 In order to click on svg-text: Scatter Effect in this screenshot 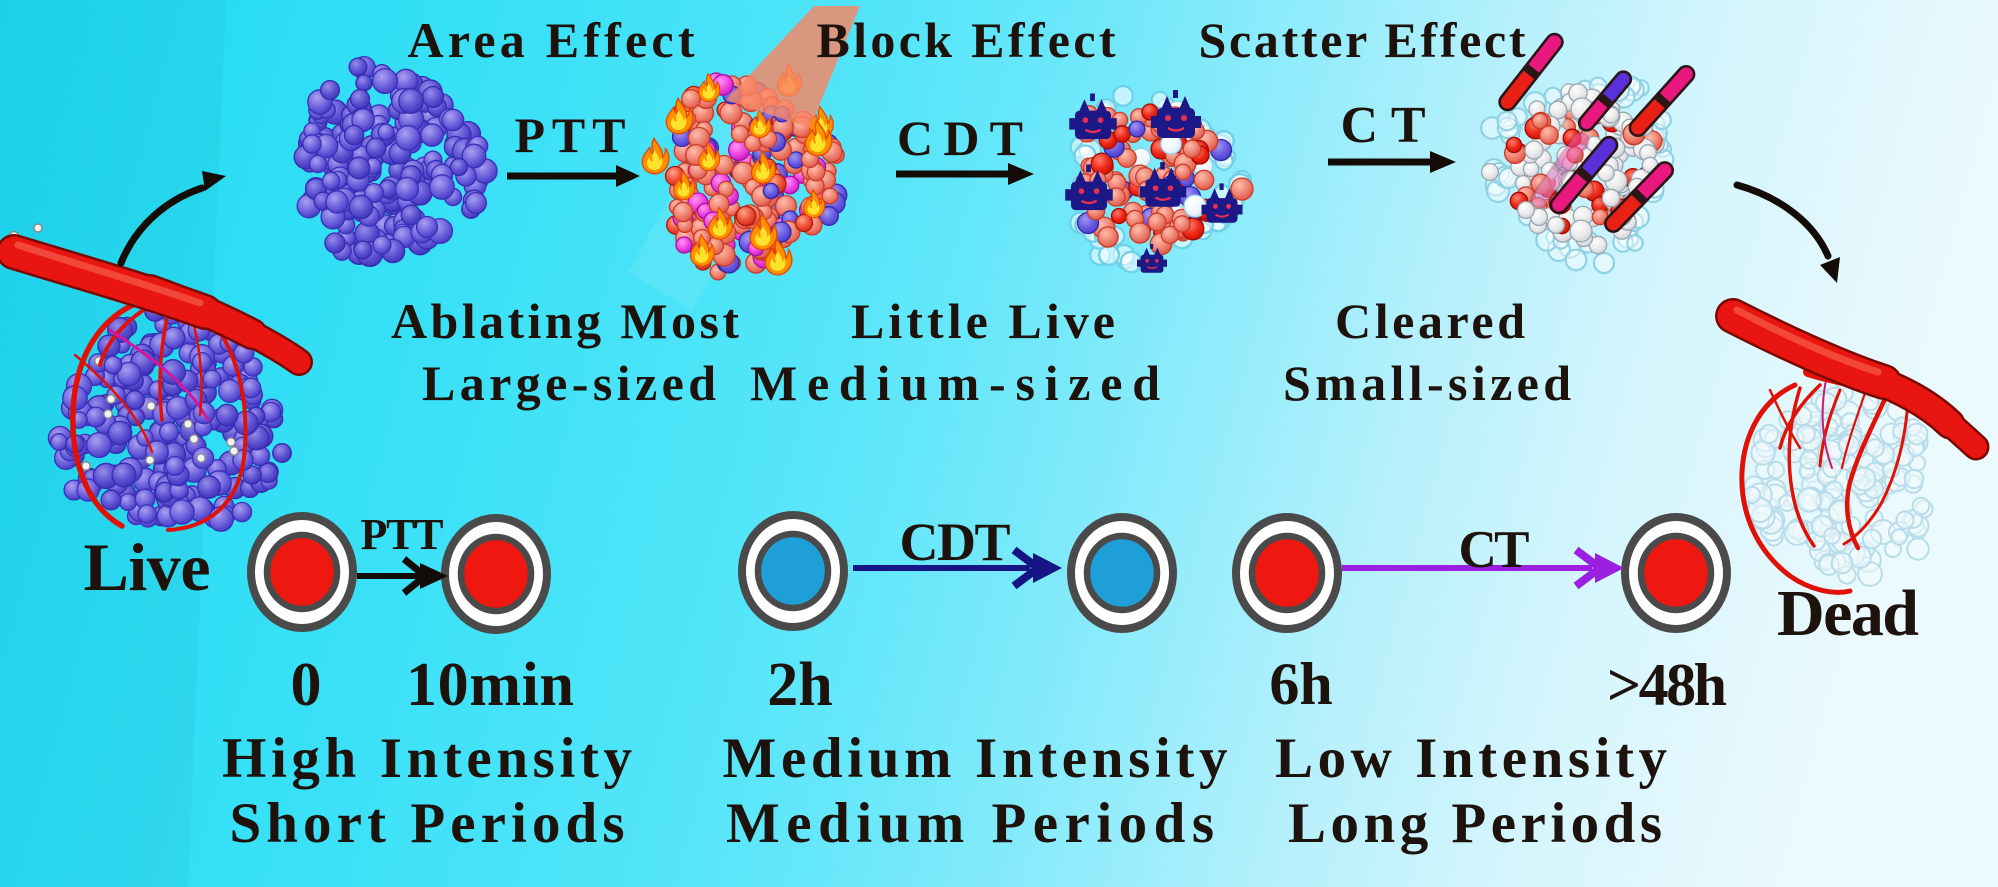, I will do `click(1362, 40)`.